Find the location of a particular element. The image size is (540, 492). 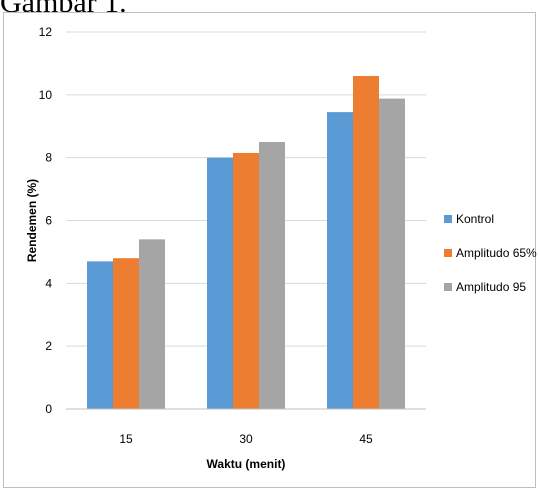

bar-amplitudo-65--15 is located at coordinates (126, 333).